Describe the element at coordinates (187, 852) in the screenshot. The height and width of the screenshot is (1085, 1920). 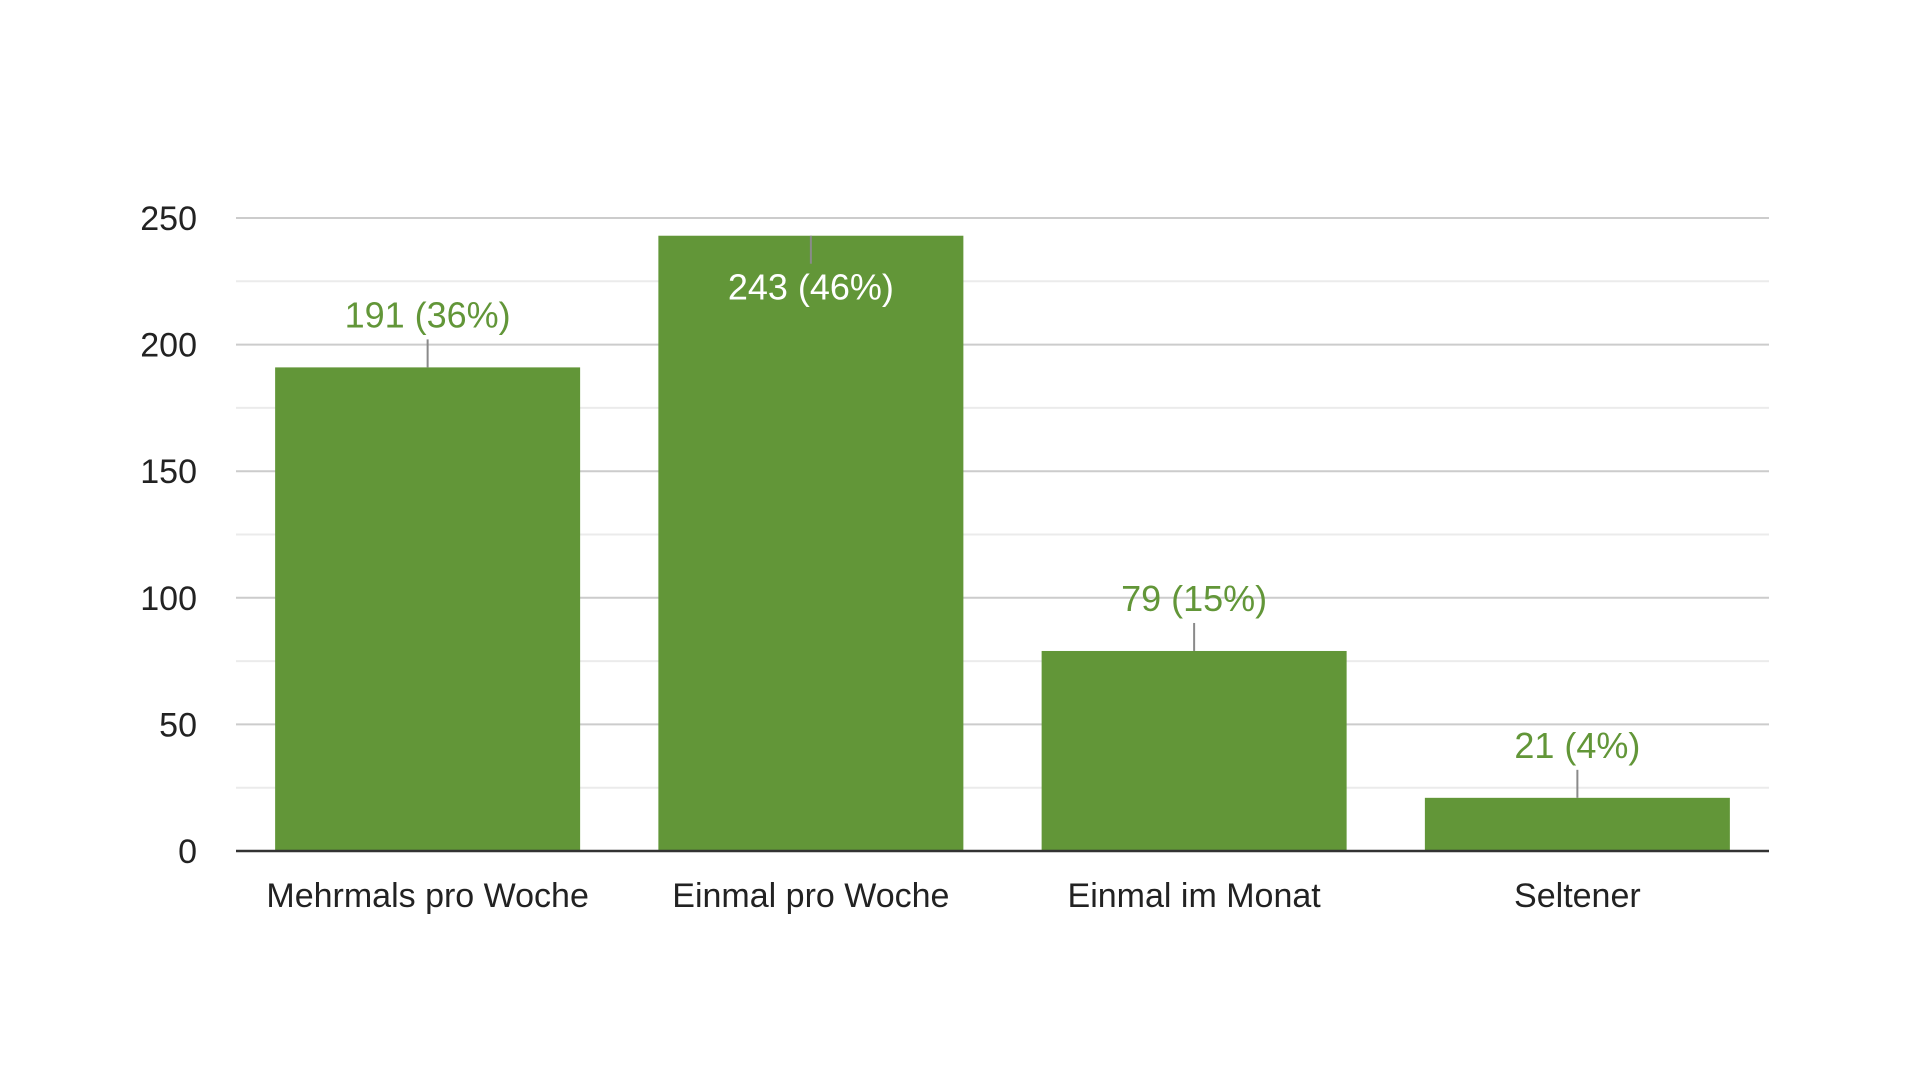
I see `y-tick-label: 0` at that location.